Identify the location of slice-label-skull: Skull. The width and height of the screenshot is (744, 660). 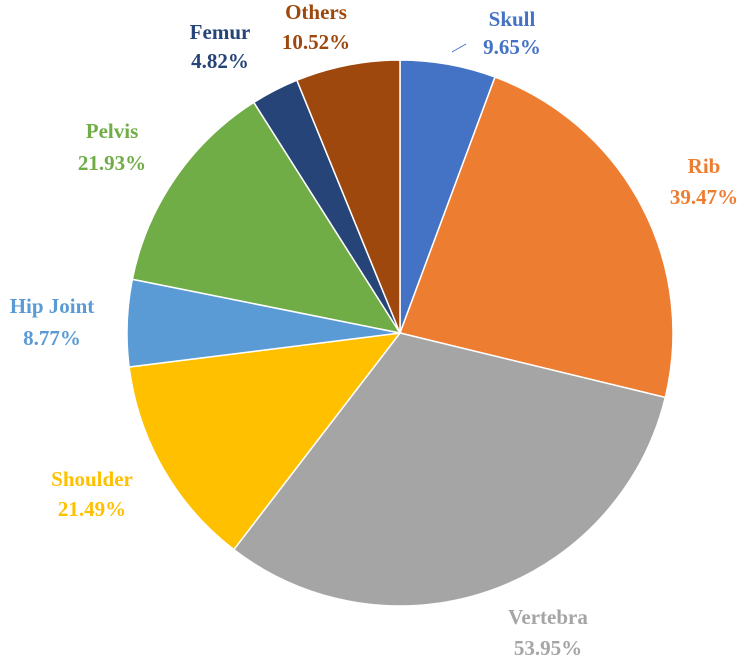
(512, 19).